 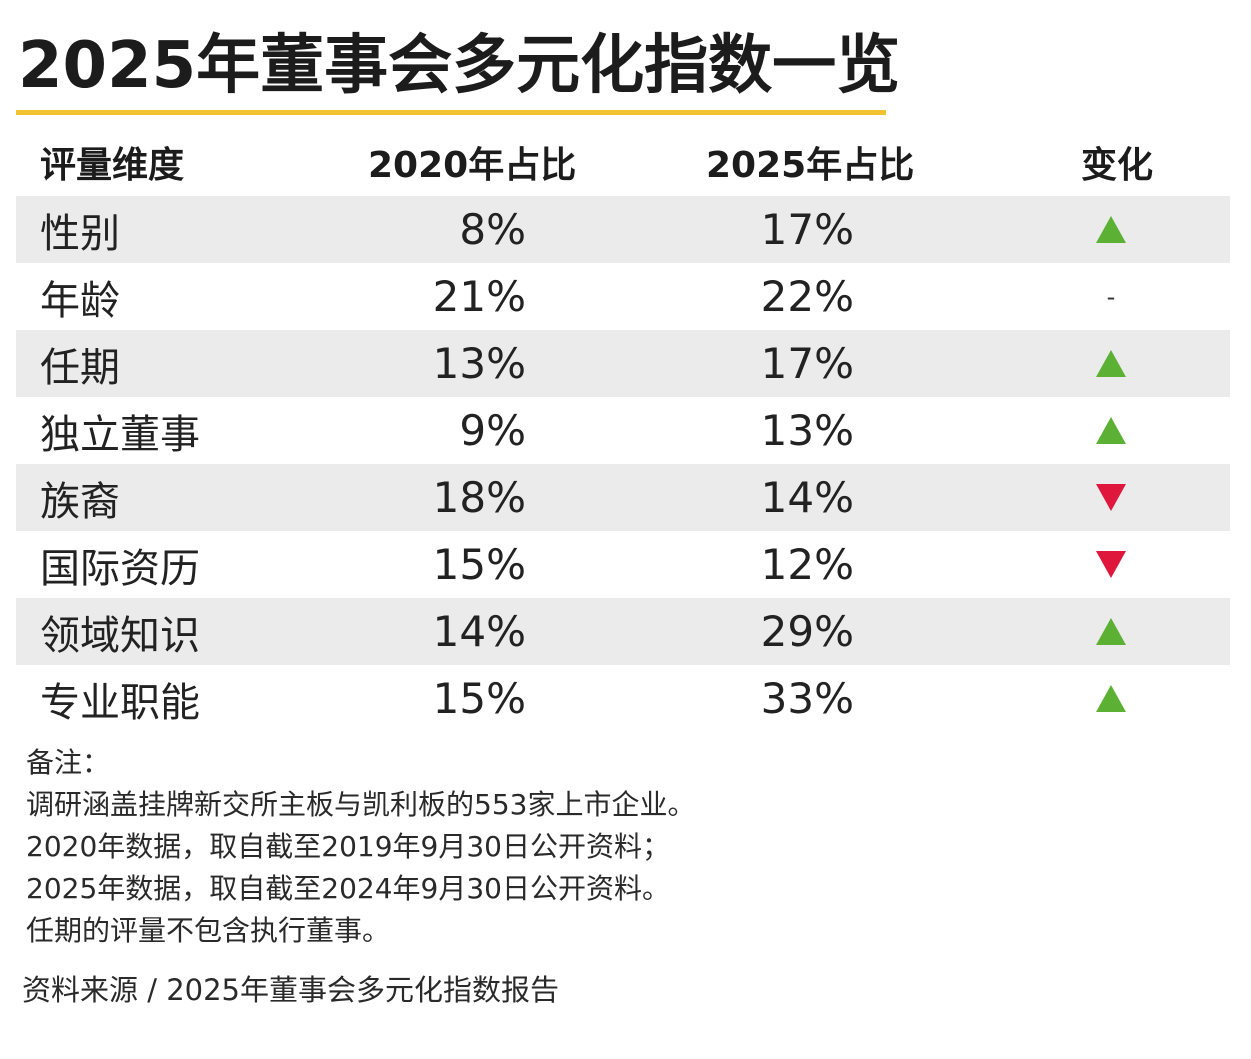 I want to click on row-value-2020: 21%, so click(x=479, y=296).